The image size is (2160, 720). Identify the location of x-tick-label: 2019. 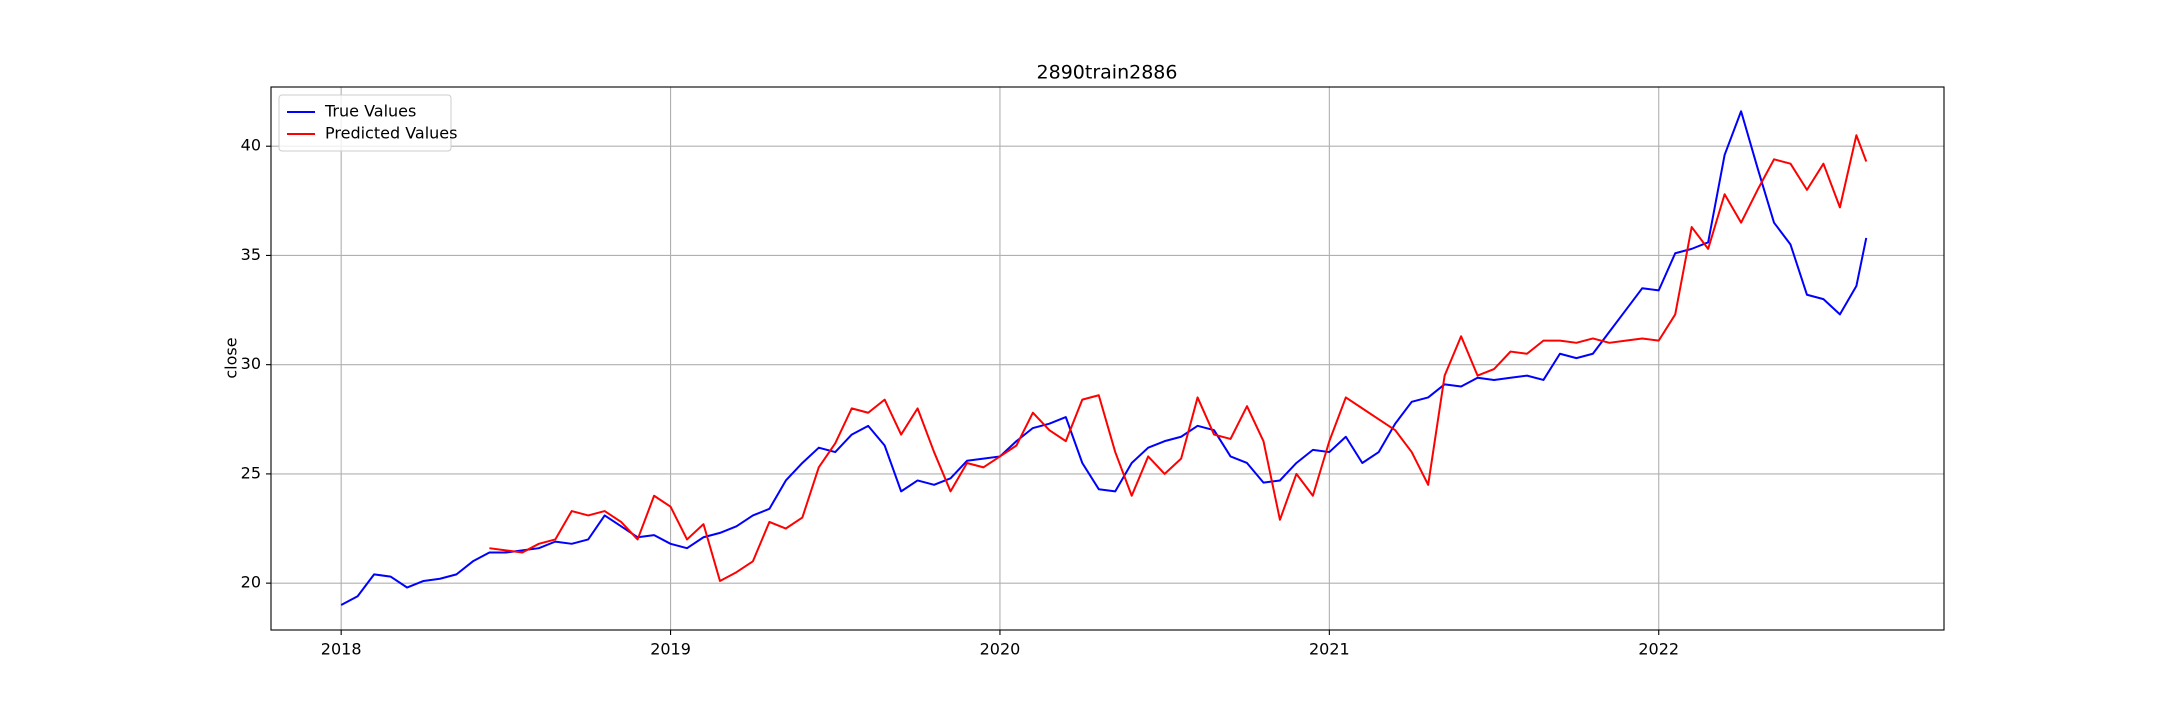
(670, 649).